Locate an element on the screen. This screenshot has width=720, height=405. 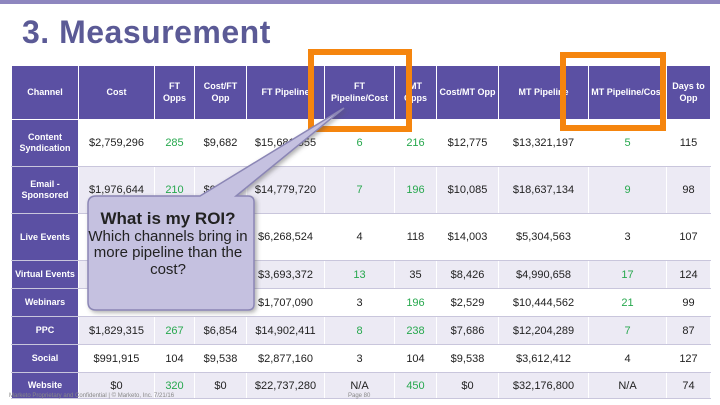
cell-mt-pipeline: $10,444,562 is located at coordinates (543, 302).